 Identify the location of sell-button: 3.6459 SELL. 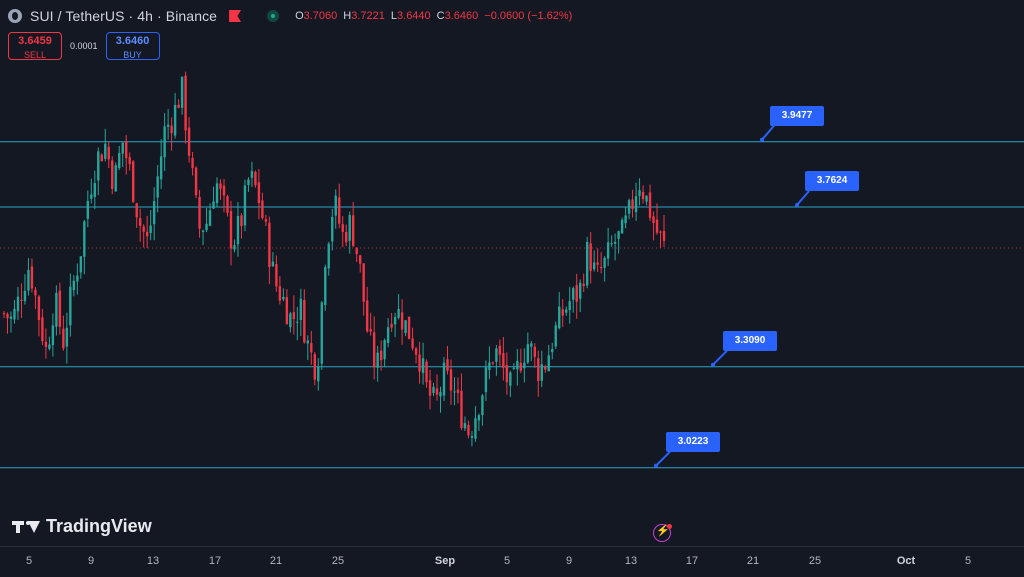
(35, 46).